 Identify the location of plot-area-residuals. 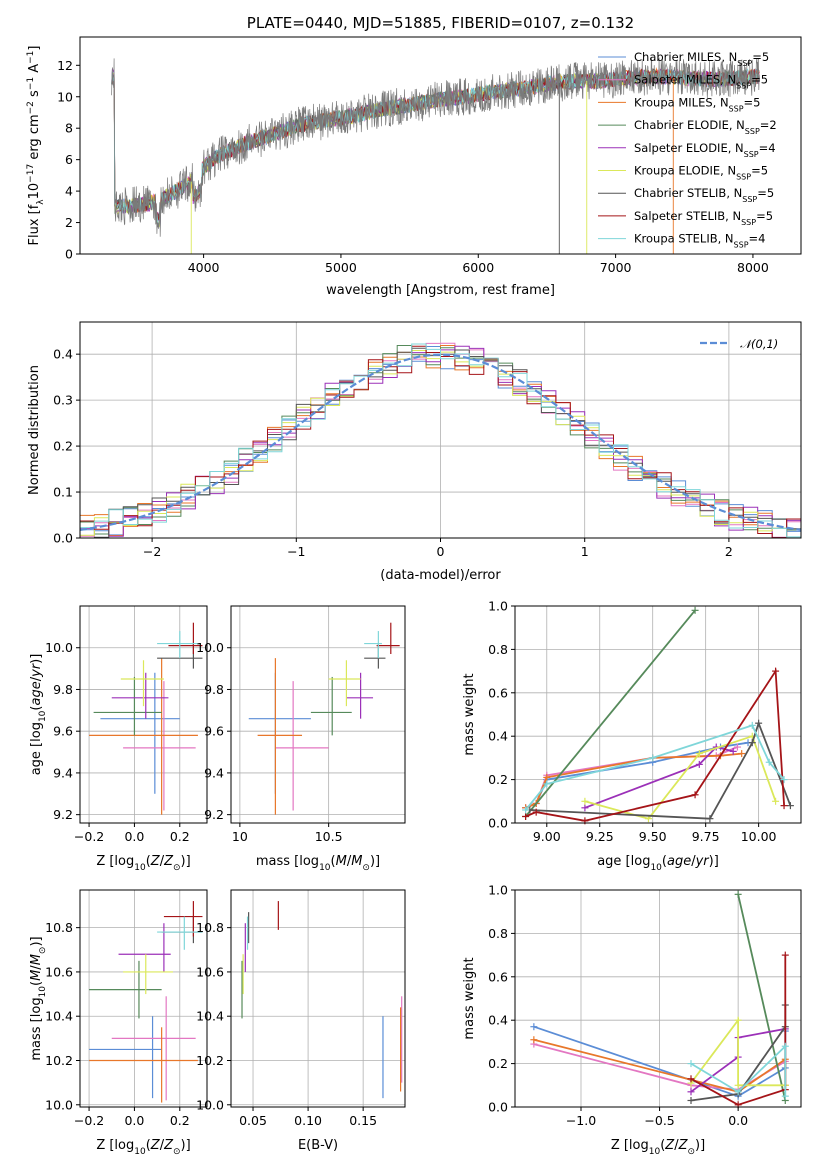
(440, 440).